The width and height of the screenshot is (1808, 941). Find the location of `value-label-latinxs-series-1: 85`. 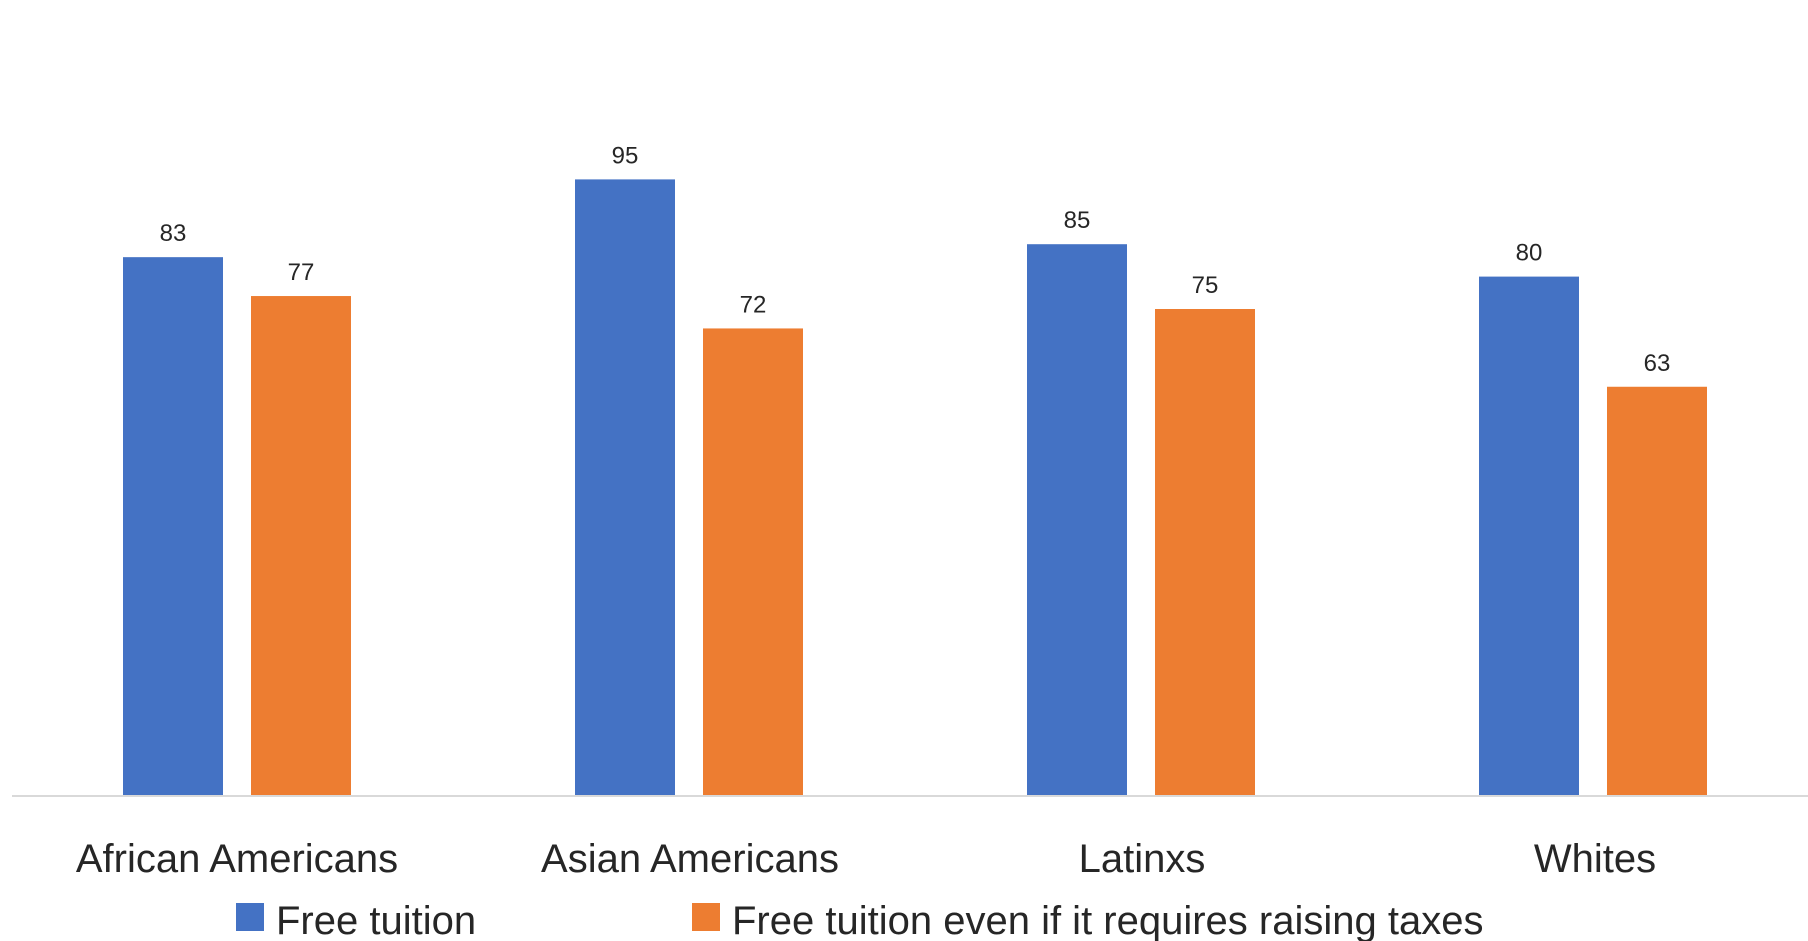

value-label-latinxs-series-1: 85 is located at coordinates (1077, 220).